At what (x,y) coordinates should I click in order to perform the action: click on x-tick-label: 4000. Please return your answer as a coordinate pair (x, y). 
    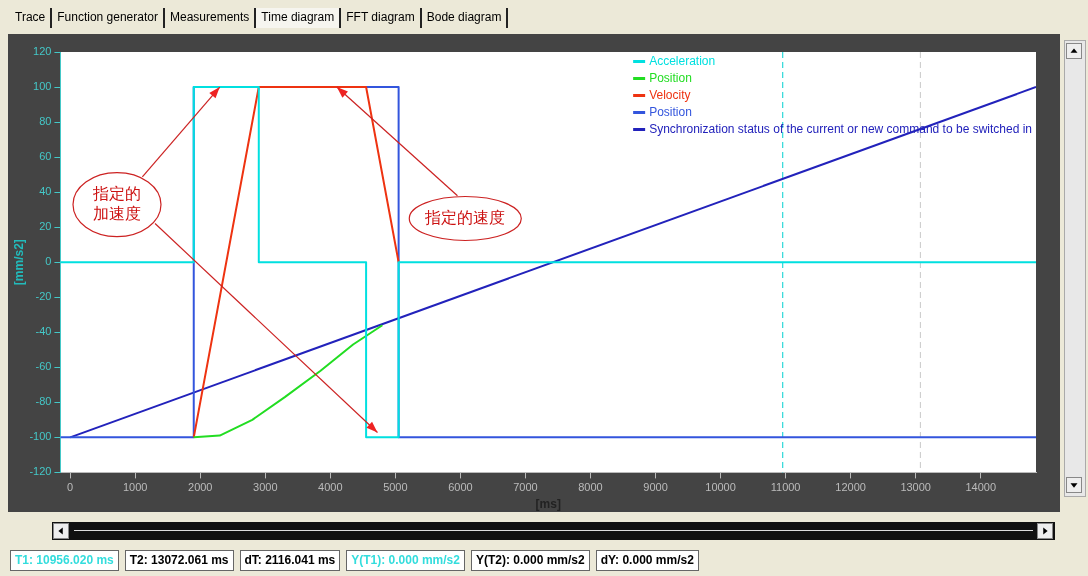
    Looking at the image, I should click on (330, 487).